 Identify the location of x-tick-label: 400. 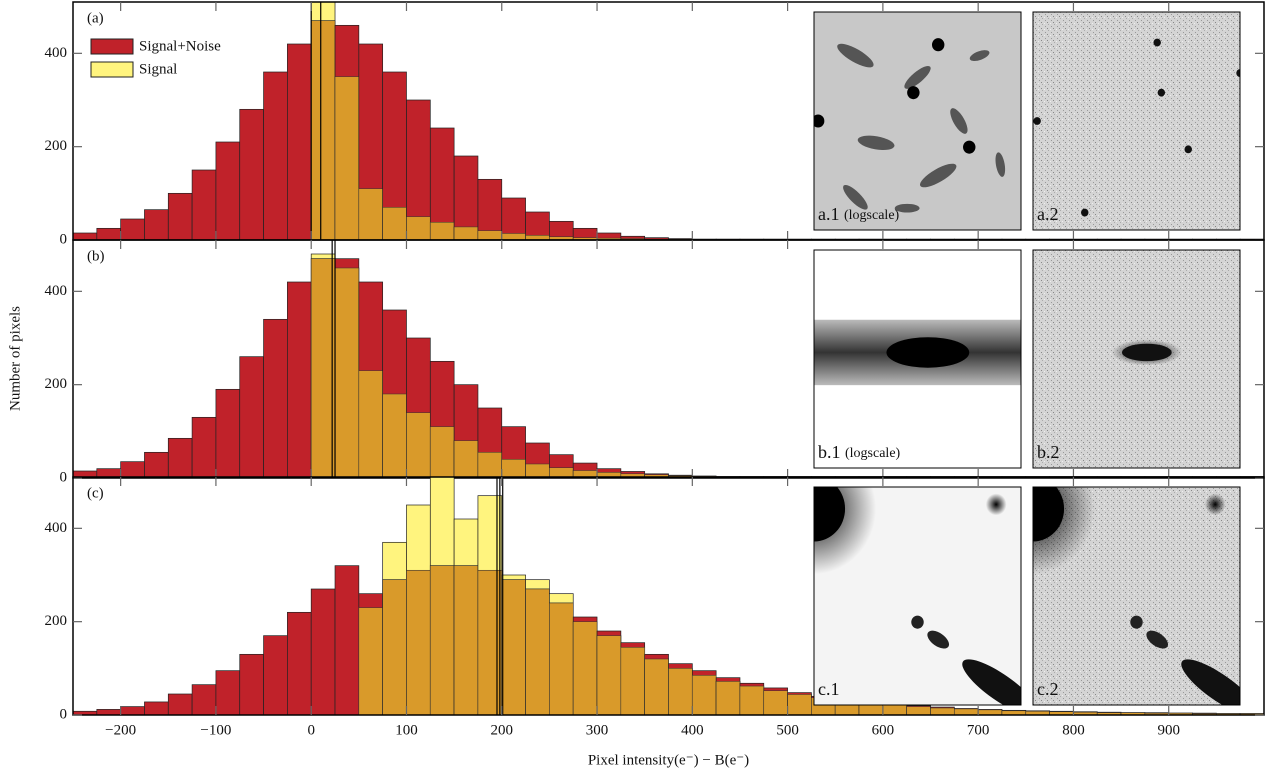
(692, 730).